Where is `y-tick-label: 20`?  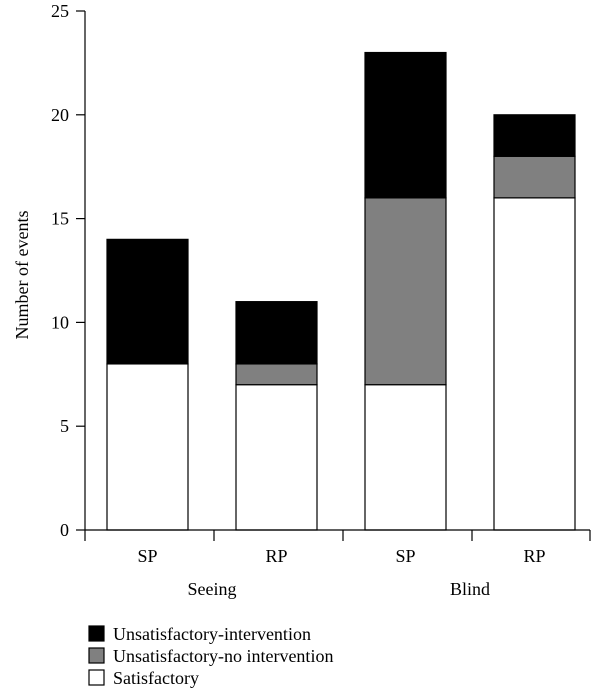 y-tick-label: 20 is located at coordinates (60, 115).